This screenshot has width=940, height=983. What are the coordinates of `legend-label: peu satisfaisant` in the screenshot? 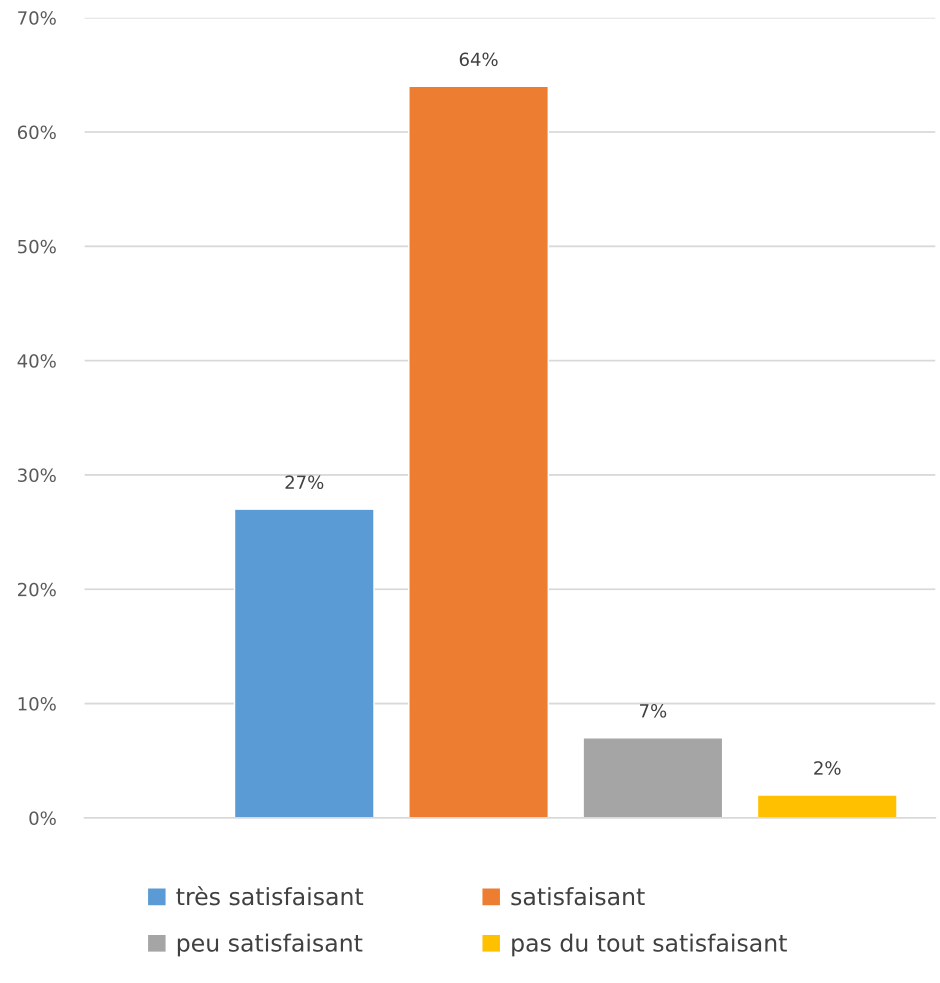 It's located at (270, 945).